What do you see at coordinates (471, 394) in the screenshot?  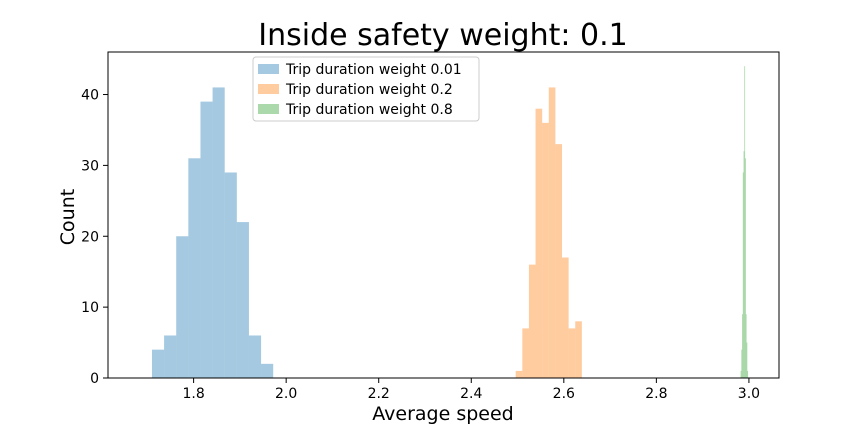 I see `x-tick-label: 2.4` at bounding box center [471, 394].